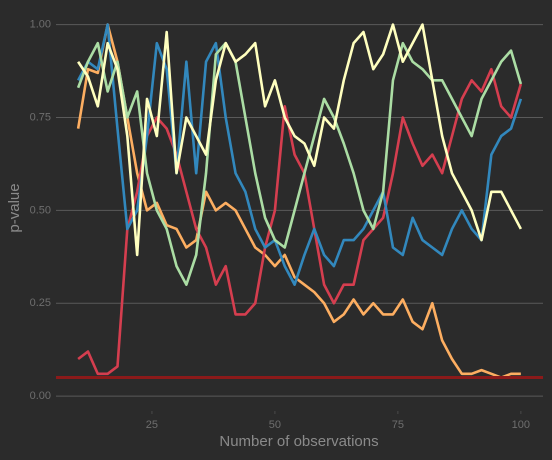  What do you see at coordinates (40, 24) in the screenshot?
I see `y-tick-label: 1.00` at bounding box center [40, 24].